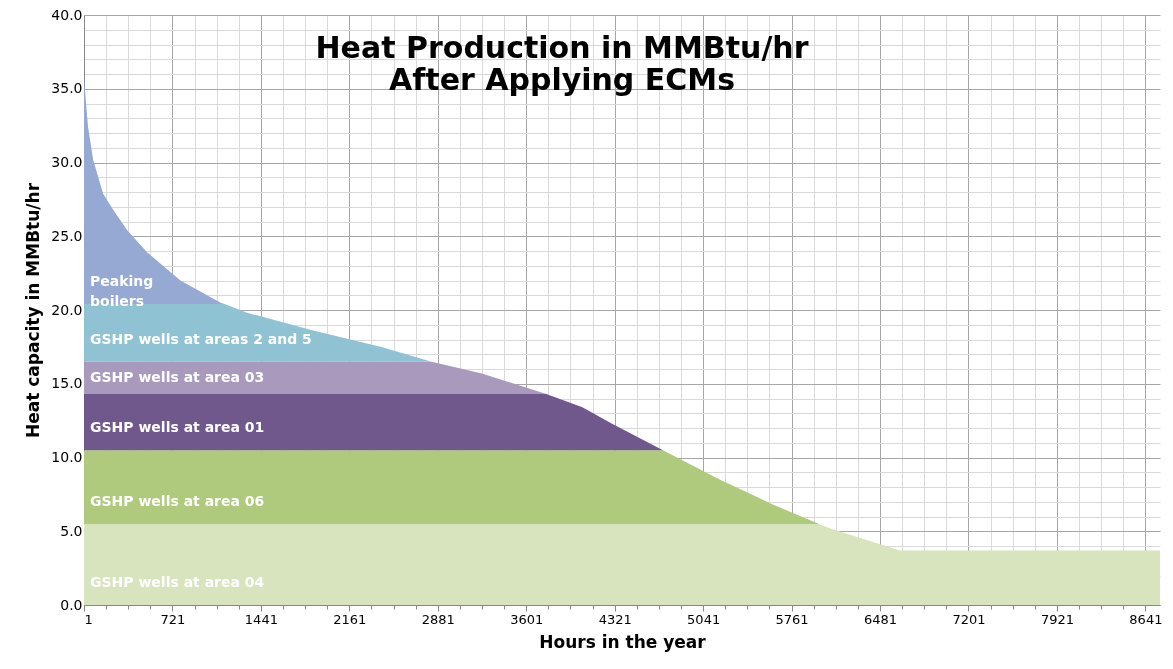  What do you see at coordinates (438, 619) in the screenshot?
I see `x-tick-label: 2881` at bounding box center [438, 619].